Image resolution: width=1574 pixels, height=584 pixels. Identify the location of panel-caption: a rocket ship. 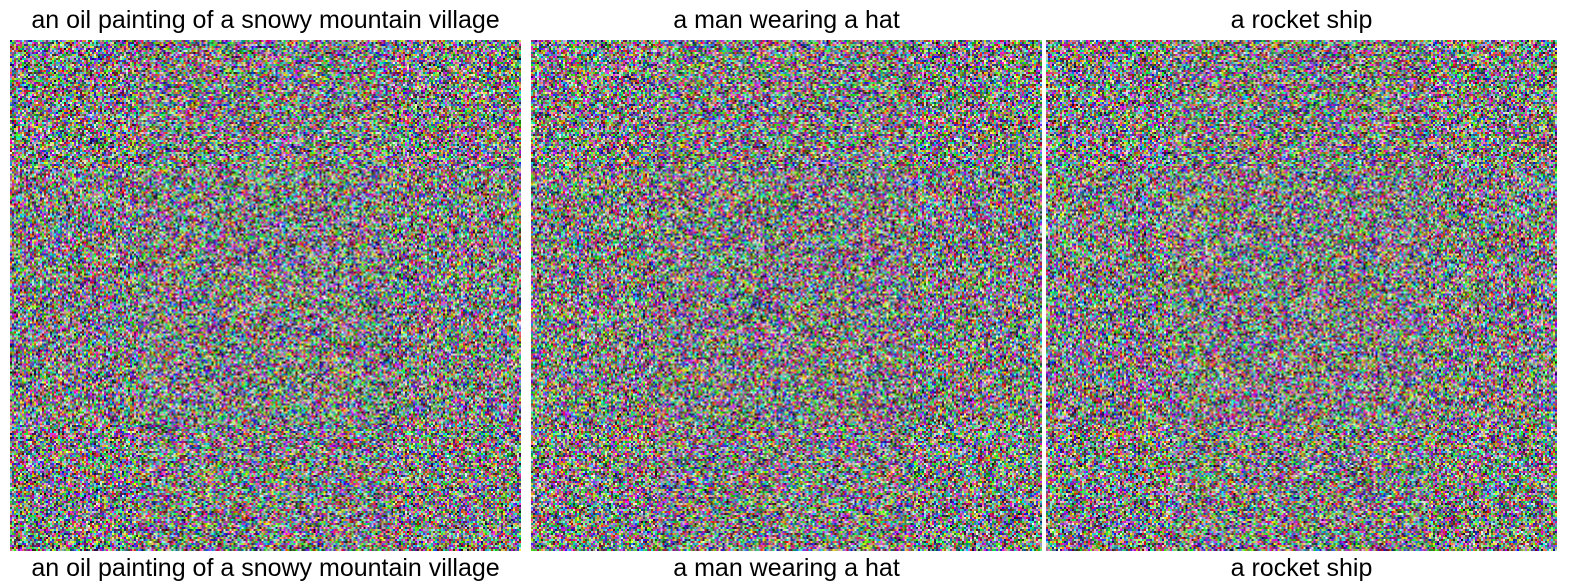
(1301, 568).